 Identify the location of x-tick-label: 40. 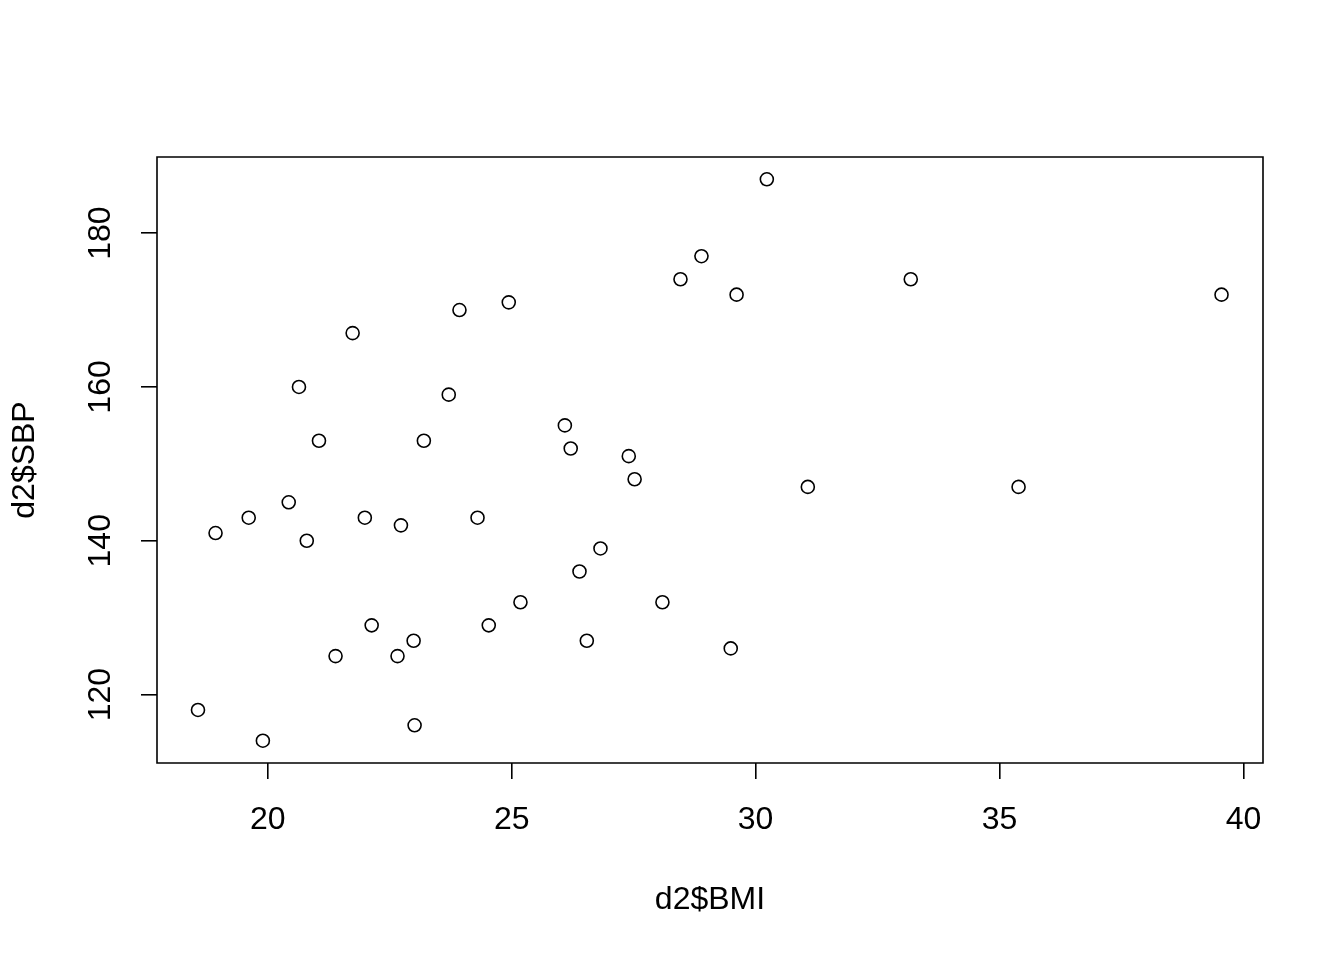
(1243, 818).